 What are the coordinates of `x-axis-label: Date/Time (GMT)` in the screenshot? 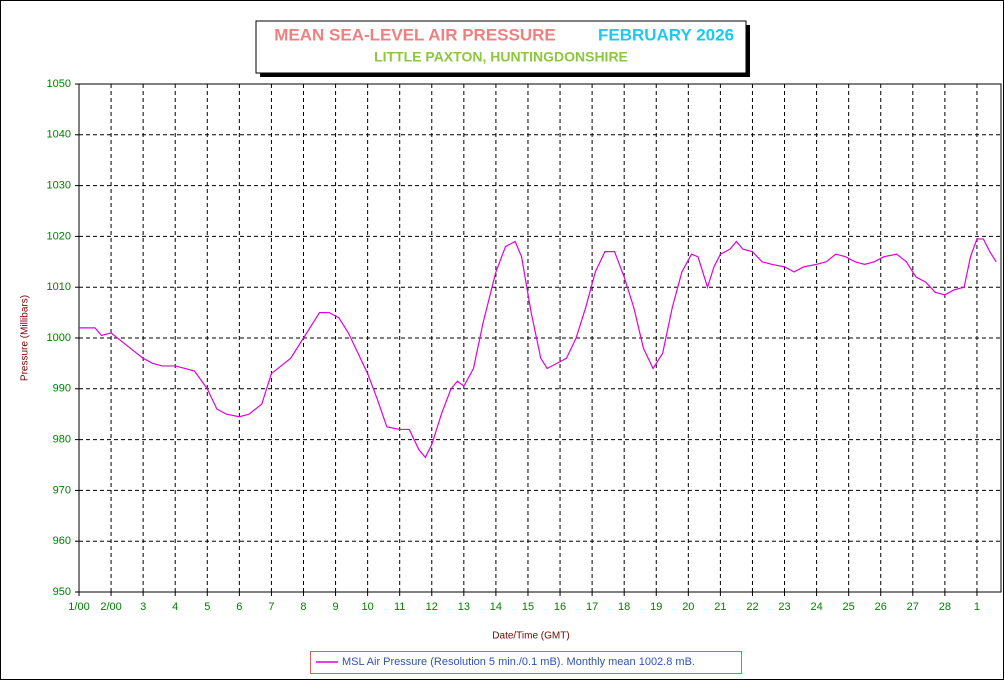 It's located at (530, 636).